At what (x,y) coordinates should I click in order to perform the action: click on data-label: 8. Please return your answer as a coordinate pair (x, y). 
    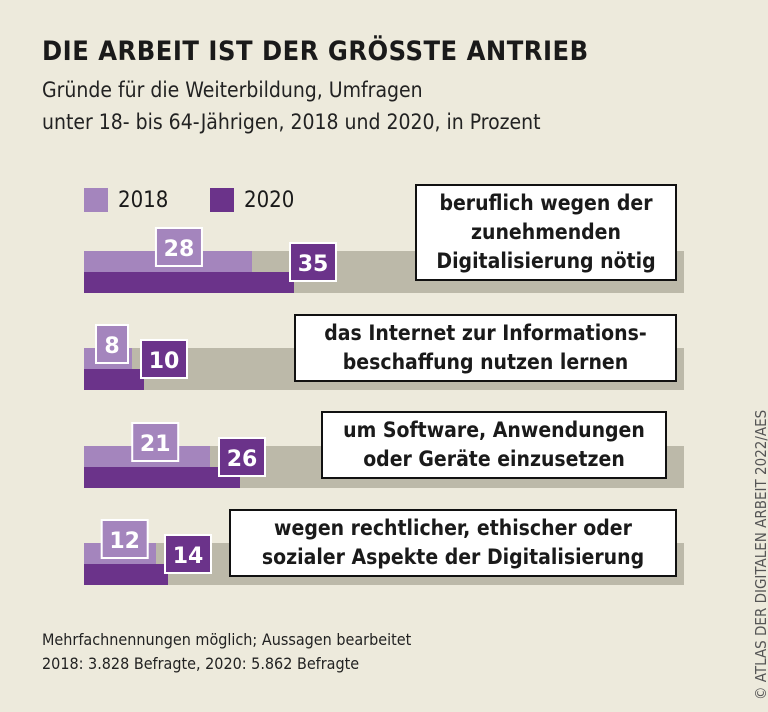
    Looking at the image, I should click on (111, 346).